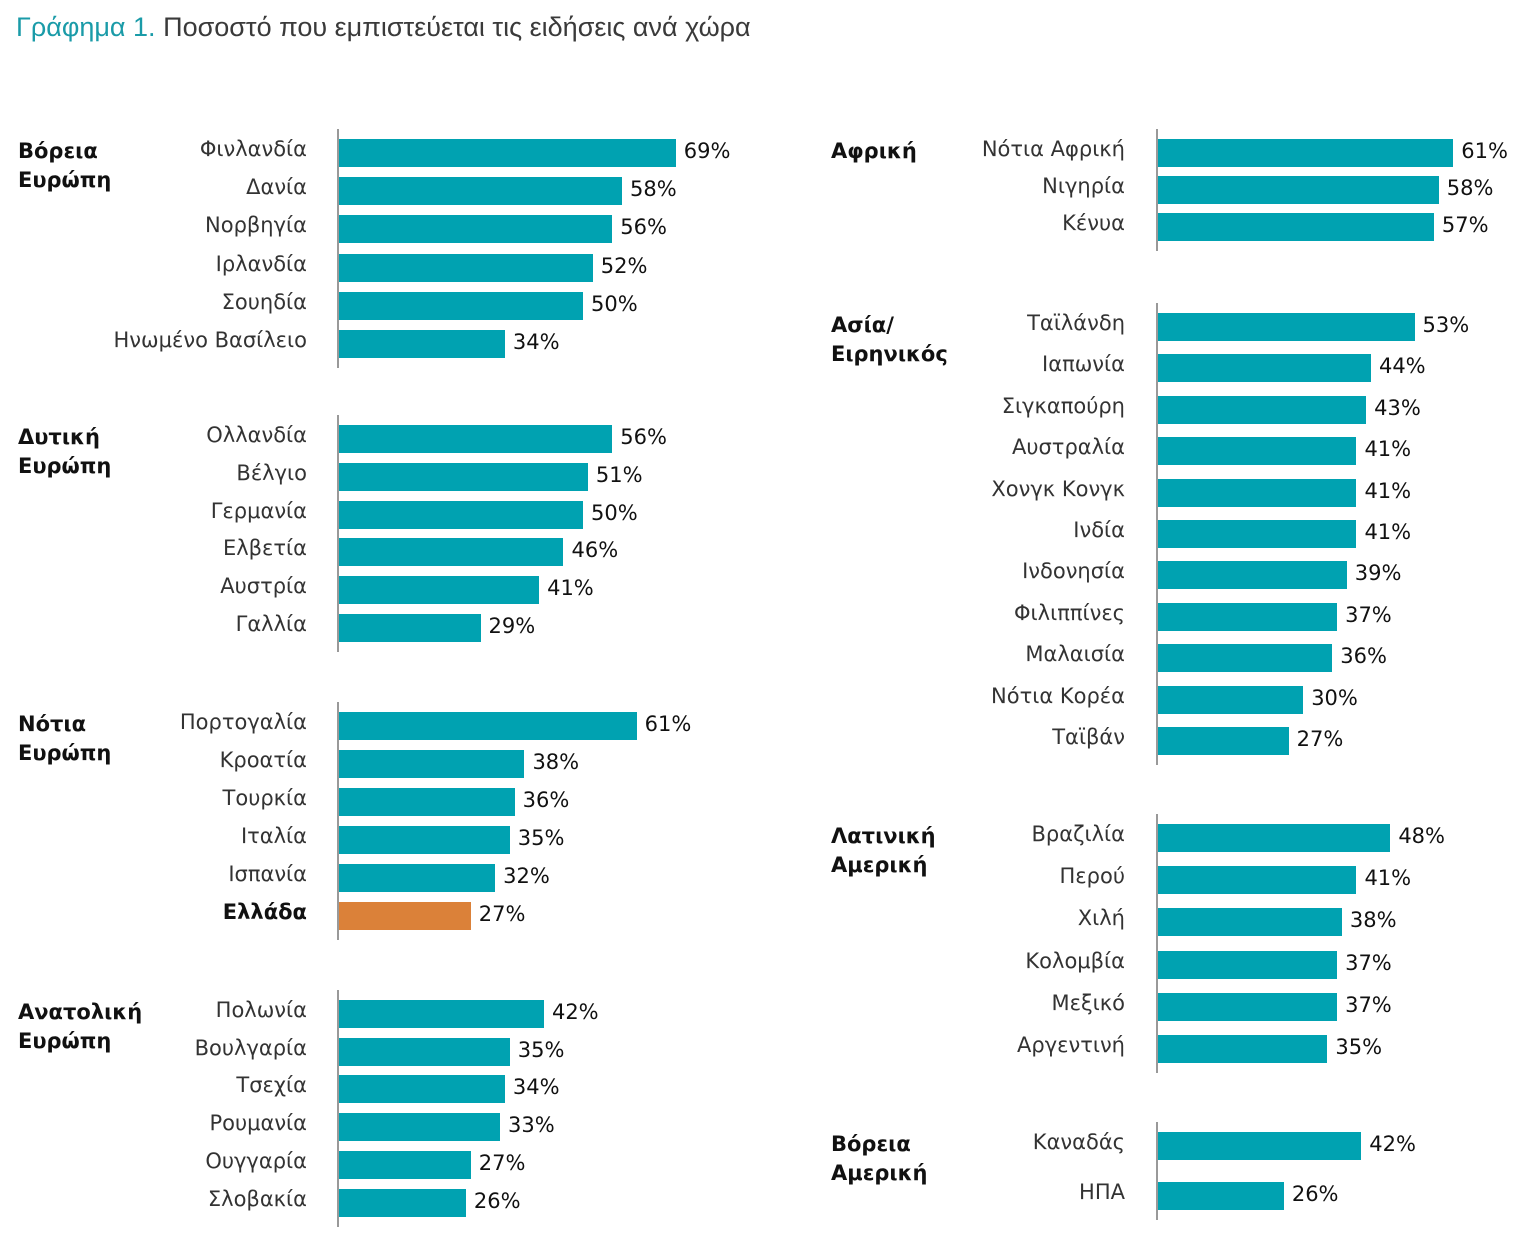 The image size is (1536, 1250). Describe the element at coordinates (256, 435) in the screenshot. I see `category-label: Ολλανδία` at that location.